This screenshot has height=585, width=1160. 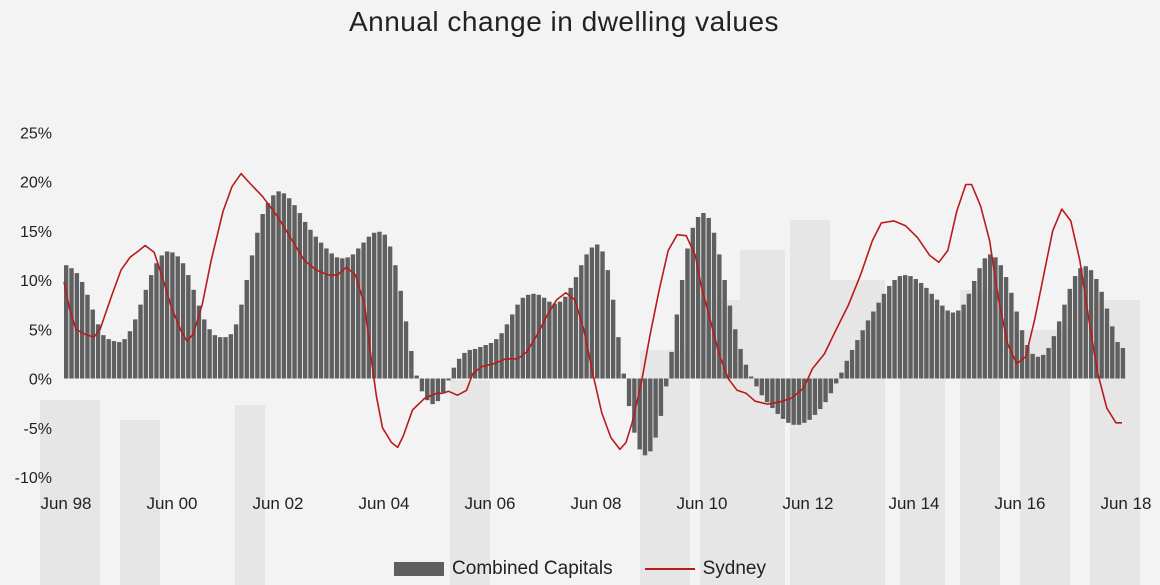 I want to click on x-tick-label: Jun 02, so click(x=277, y=503).